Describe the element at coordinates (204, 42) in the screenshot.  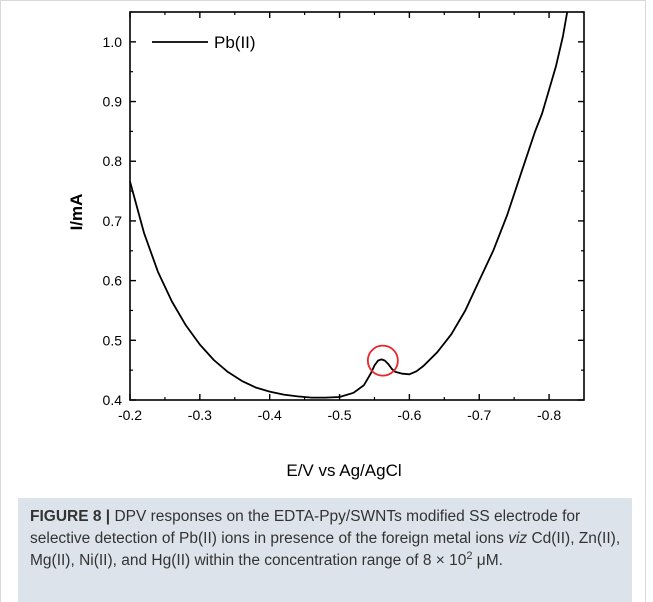
I see `legend: Pb(II)` at that location.